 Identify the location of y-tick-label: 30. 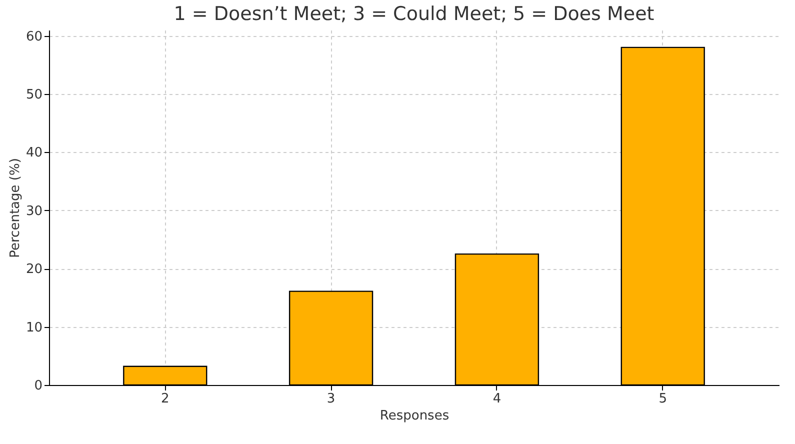
(34, 211).